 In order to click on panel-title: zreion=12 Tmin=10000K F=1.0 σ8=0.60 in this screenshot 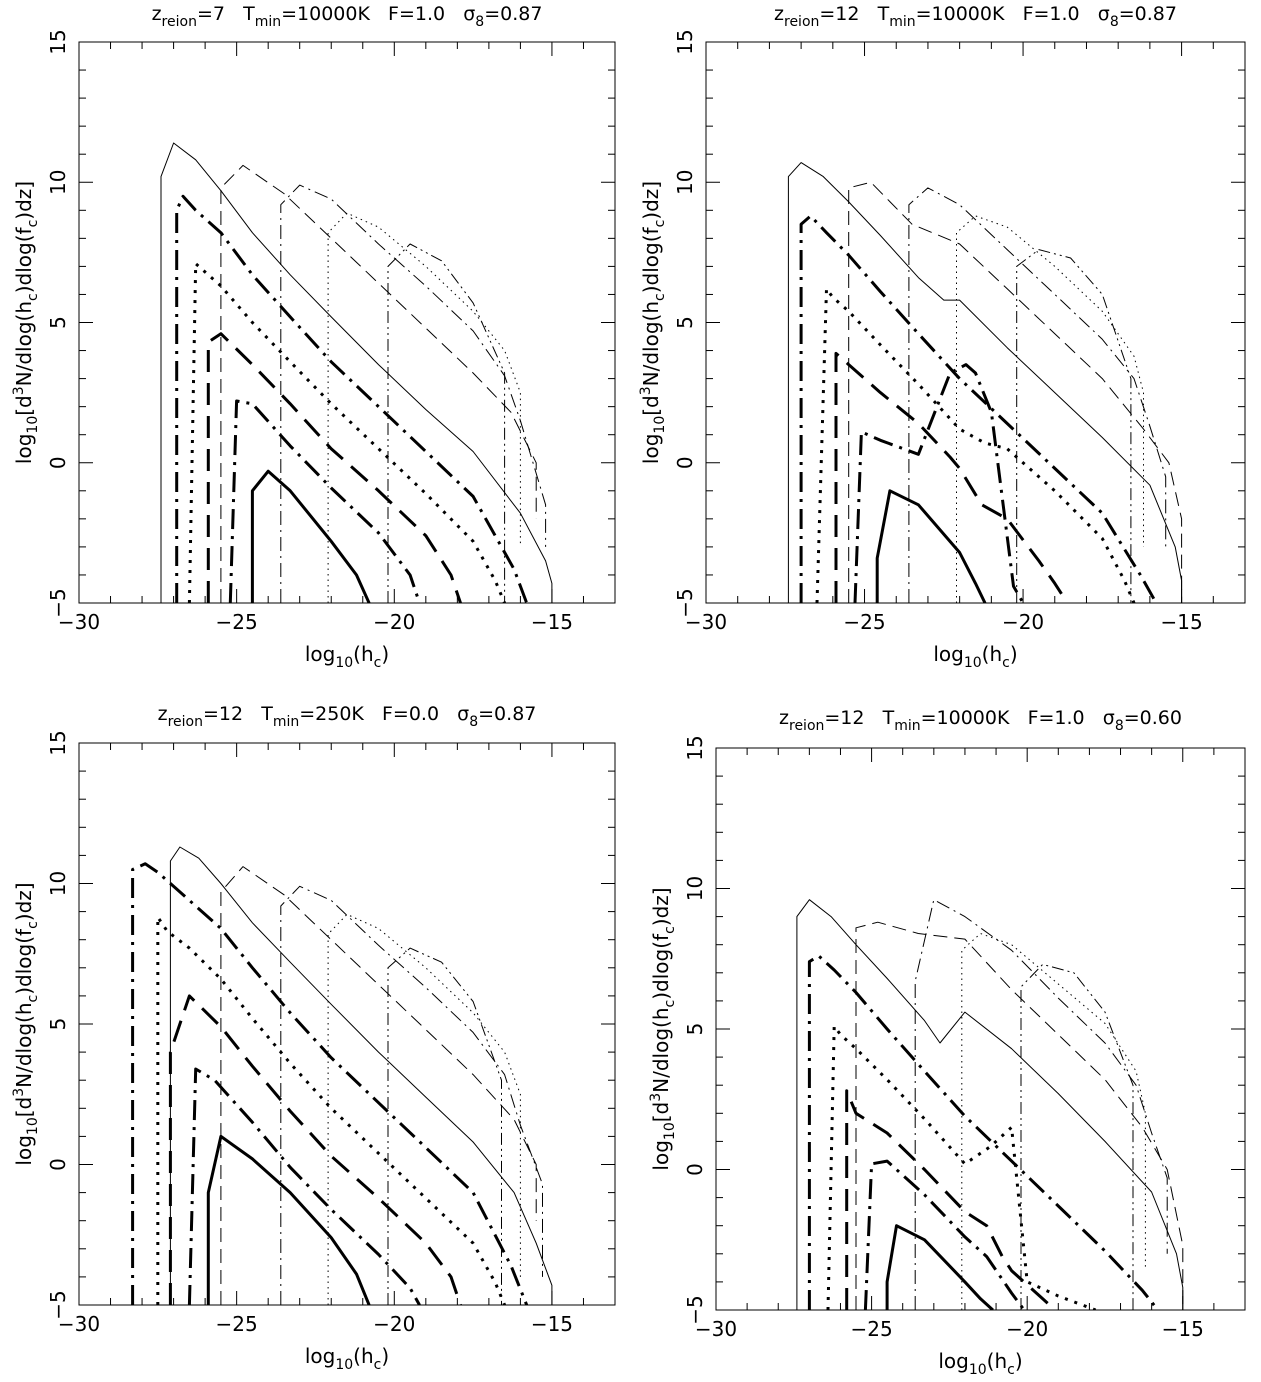, I will do `click(980, 720)`.